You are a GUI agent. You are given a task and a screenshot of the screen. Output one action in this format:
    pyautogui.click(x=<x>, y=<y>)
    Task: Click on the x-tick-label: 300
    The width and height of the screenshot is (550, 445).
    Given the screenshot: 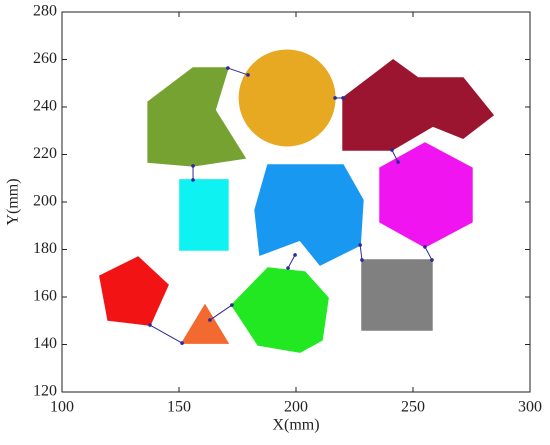 What is the action you would take?
    pyautogui.click(x=530, y=407)
    